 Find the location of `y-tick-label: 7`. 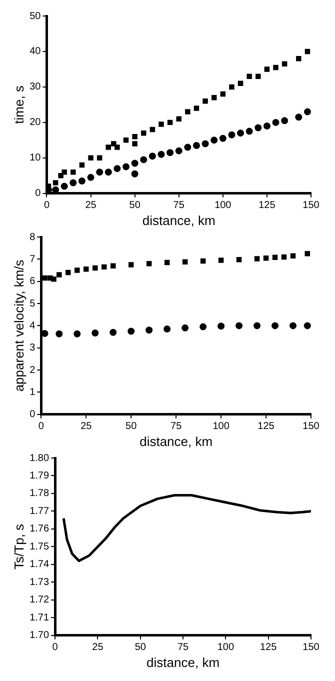

y-tick-label: 7 is located at coordinates (33, 259).